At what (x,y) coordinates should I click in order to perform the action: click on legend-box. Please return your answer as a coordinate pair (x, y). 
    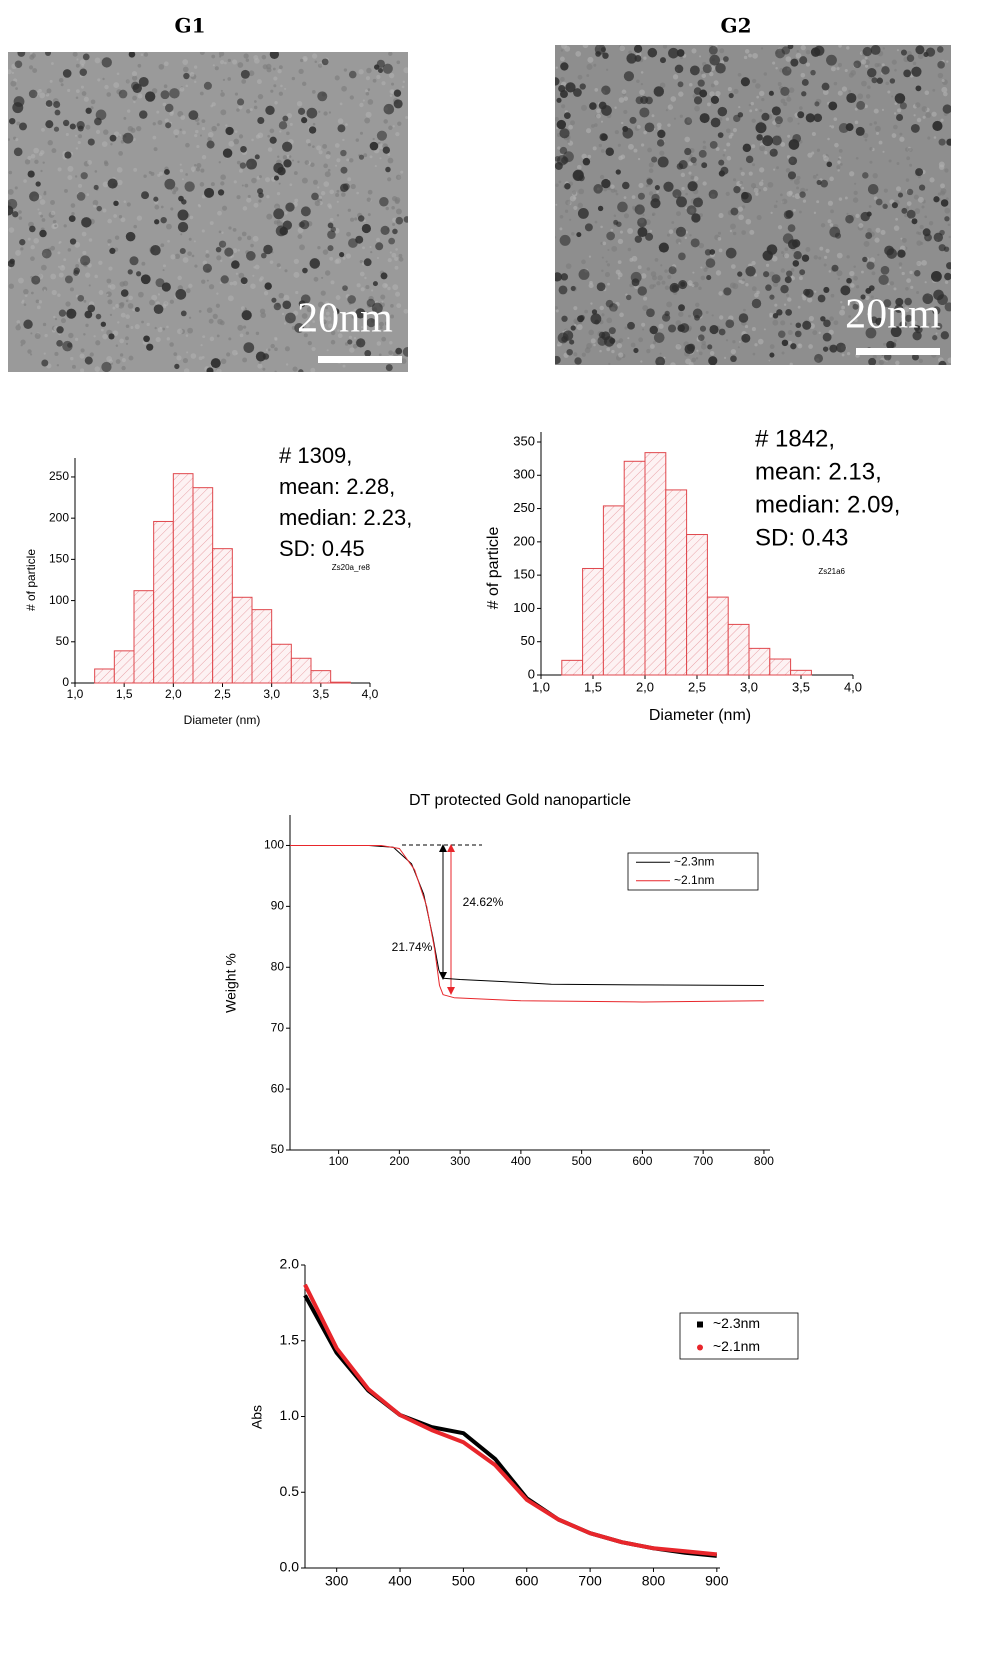
    Looking at the image, I should click on (739, 1336).